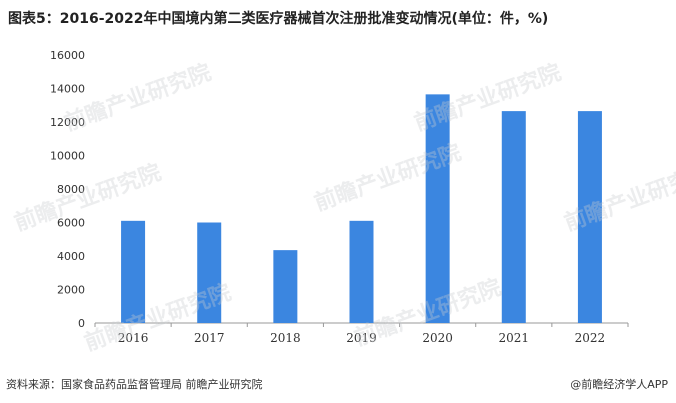  I want to click on x-tick-label: 2016, so click(133, 338).